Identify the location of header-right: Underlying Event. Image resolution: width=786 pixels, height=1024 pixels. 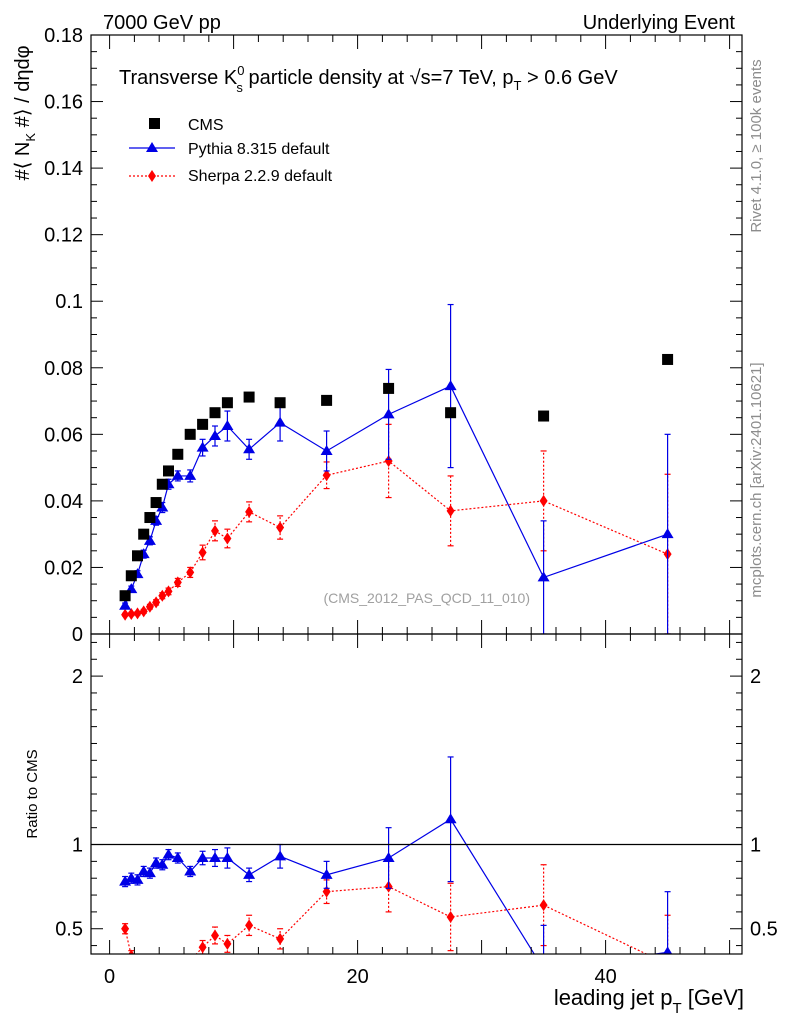
(659, 23).